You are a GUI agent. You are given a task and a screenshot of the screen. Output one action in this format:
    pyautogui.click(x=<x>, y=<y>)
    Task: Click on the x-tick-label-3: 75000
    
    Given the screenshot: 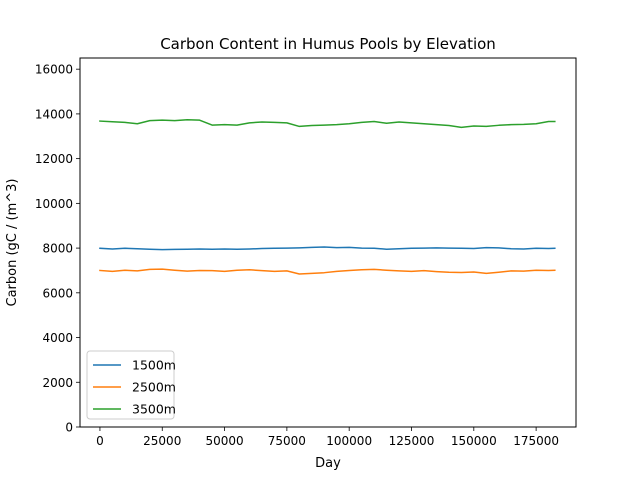 What is the action you would take?
    pyautogui.click(x=287, y=441)
    